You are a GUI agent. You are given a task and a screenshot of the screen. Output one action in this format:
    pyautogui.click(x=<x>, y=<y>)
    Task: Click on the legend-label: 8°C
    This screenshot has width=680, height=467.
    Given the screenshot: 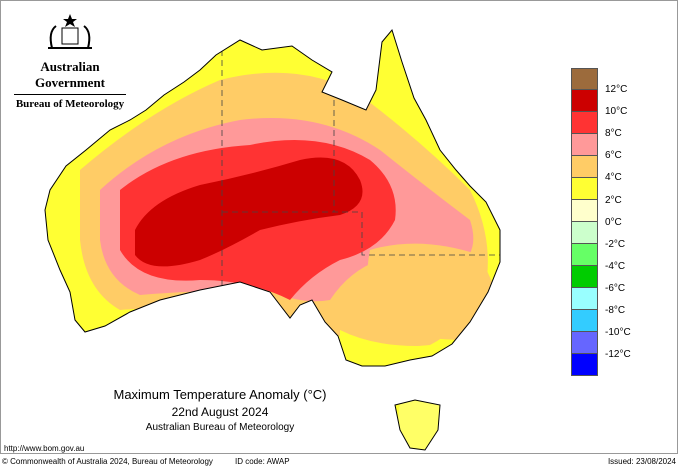 What is the action you would take?
    pyautogui.click(x=613, y=134)
    